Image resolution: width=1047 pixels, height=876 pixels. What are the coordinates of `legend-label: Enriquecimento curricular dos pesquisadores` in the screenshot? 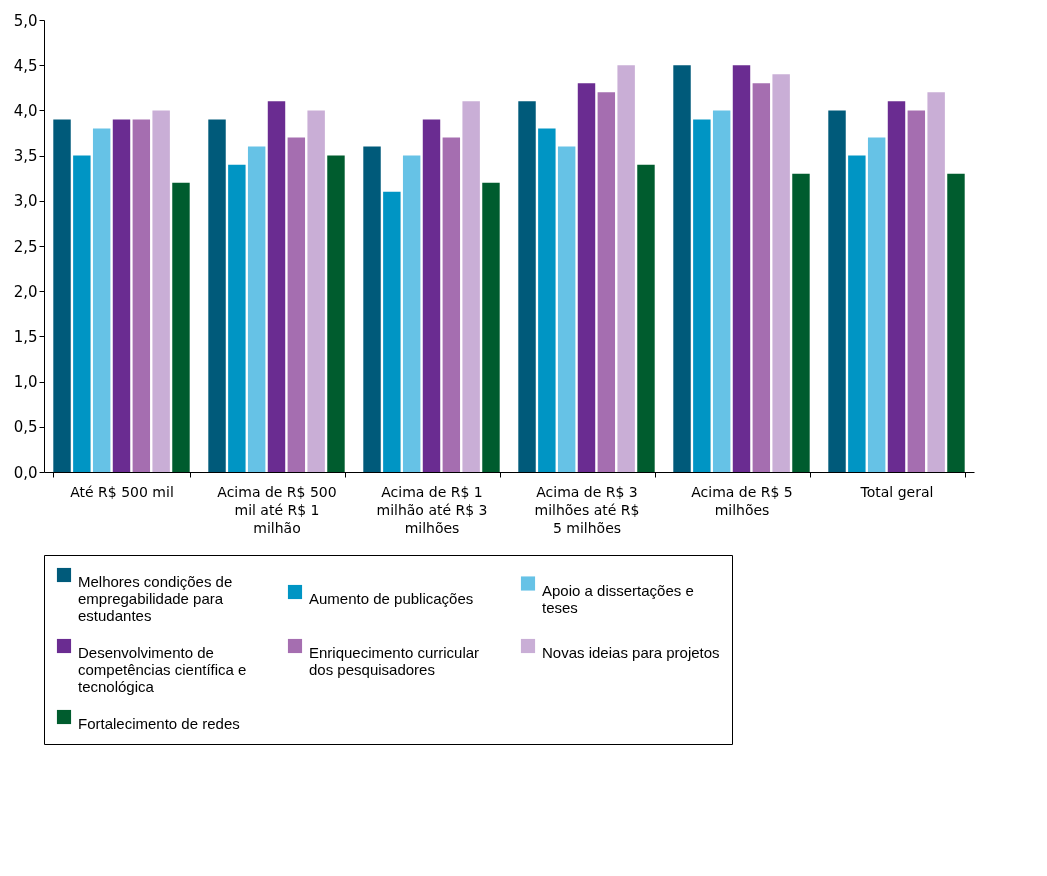 It's located at (394, 661).